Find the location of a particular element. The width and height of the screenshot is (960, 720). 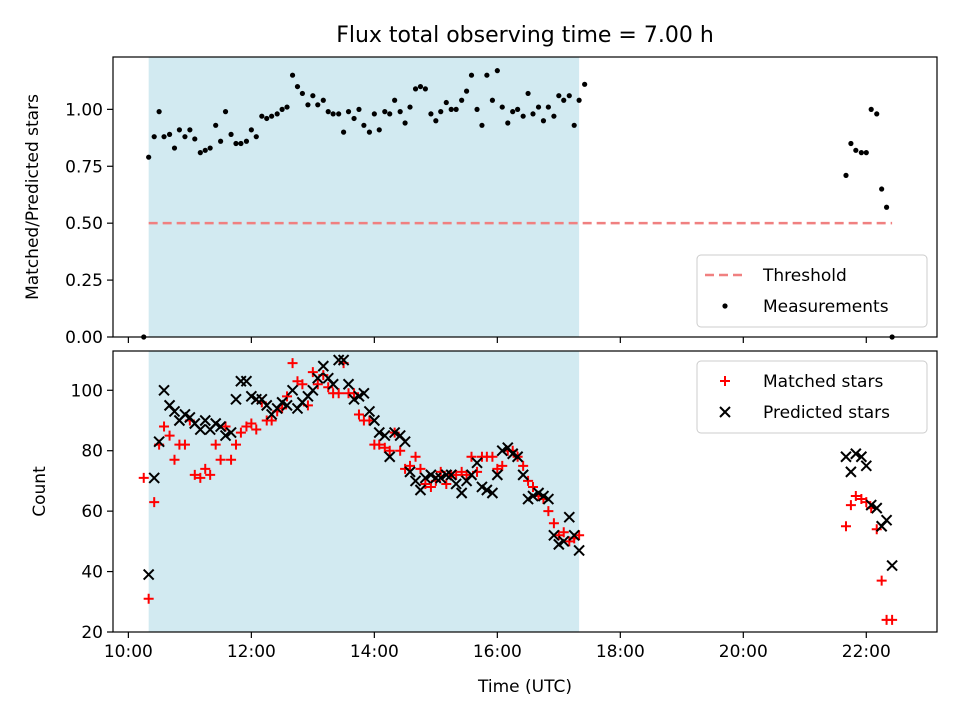

legend-box is located at coordinates (812, 291).